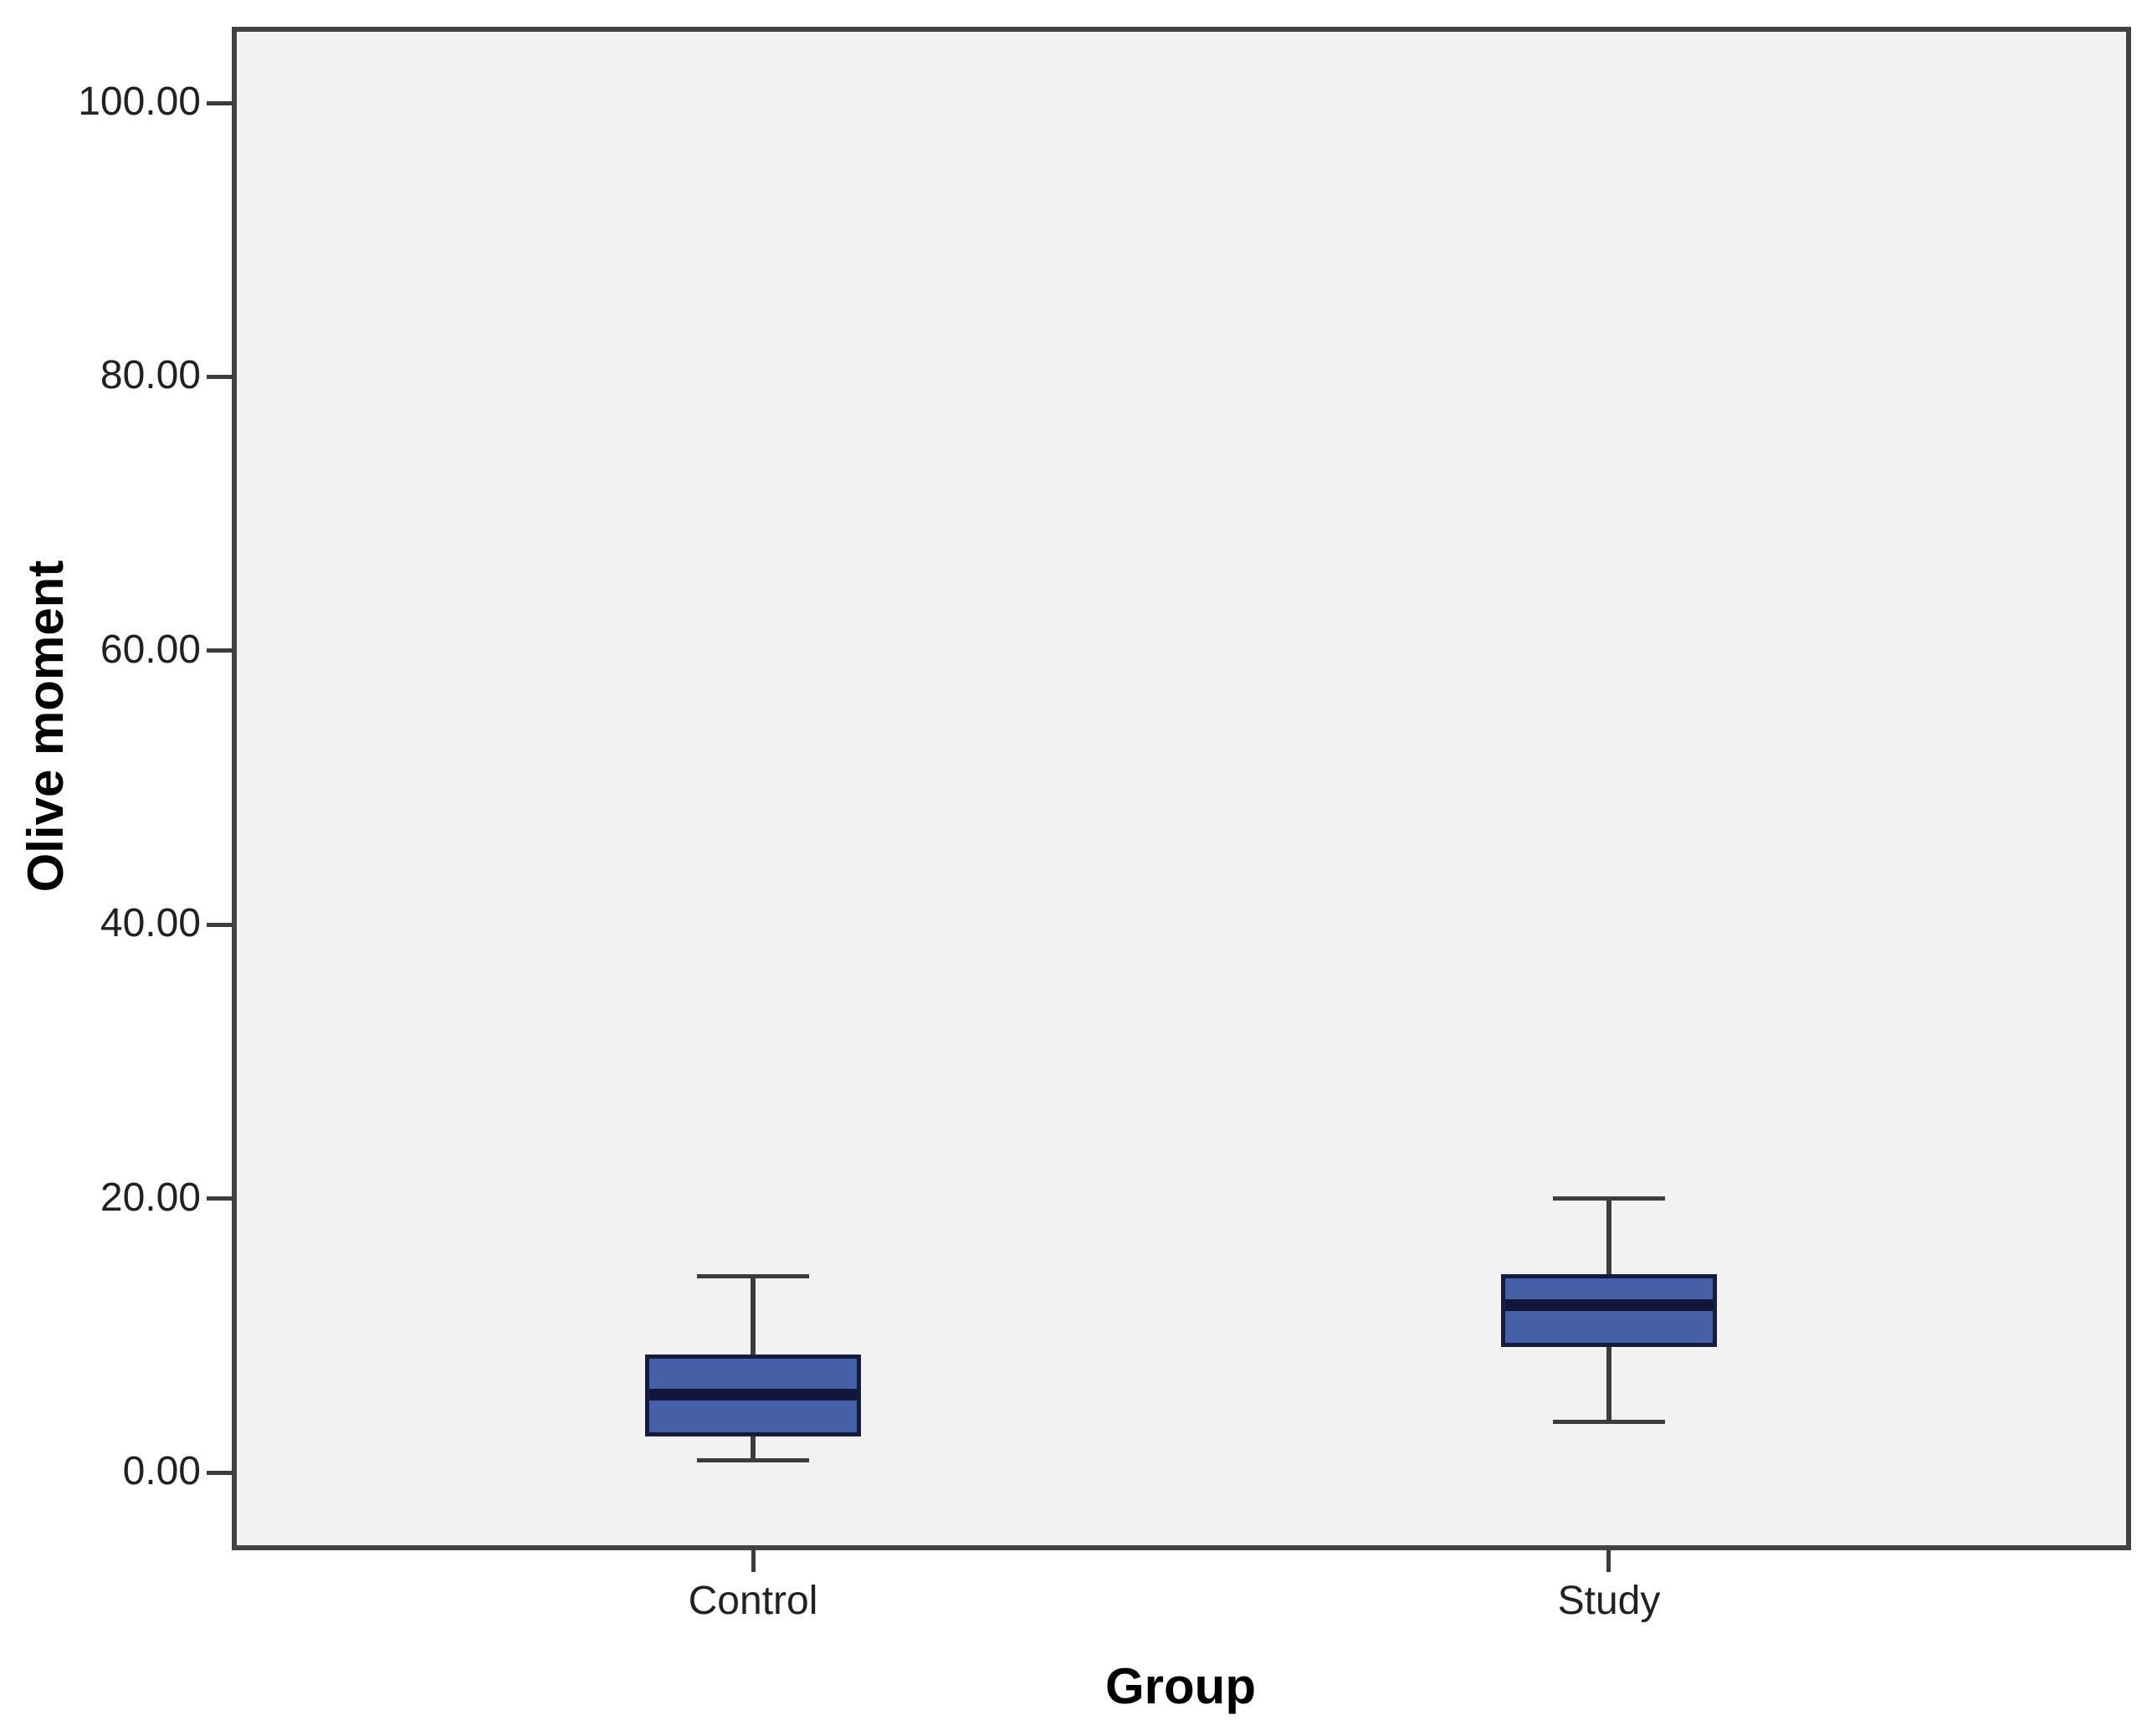  I want to click on x-category-label: Study, so click(1609, 1601).